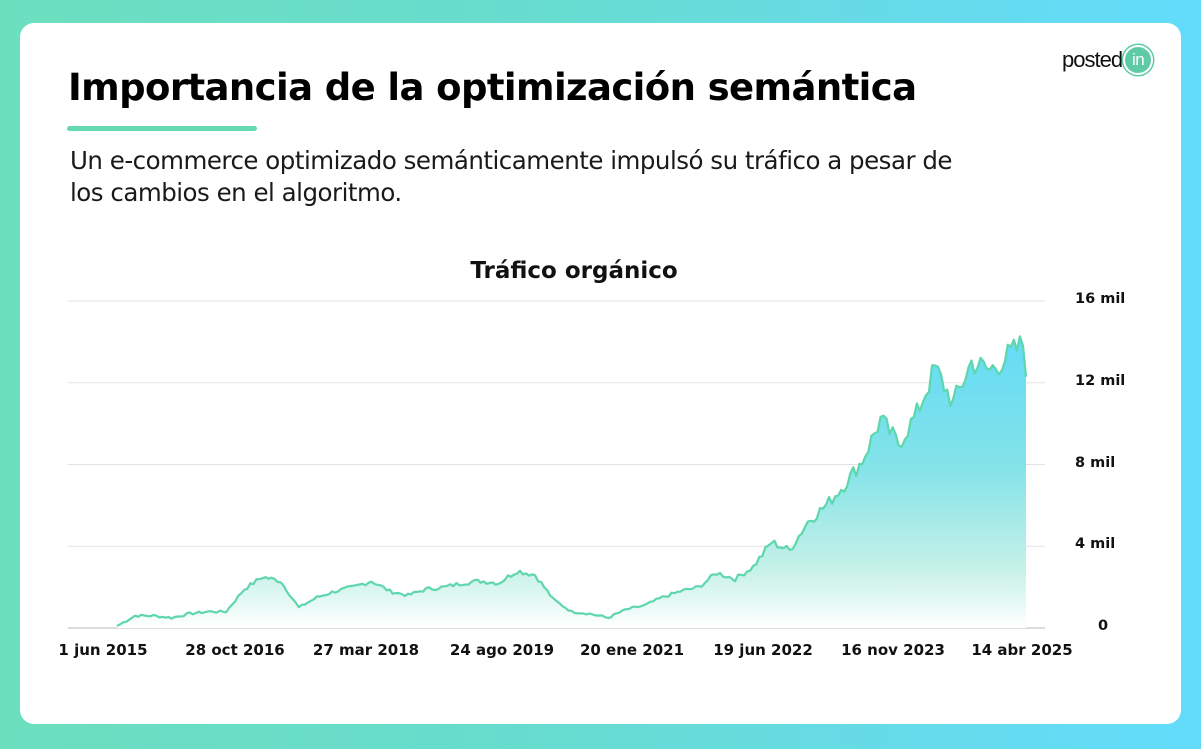 The width and height of the screenshot is (1201, 749). Describe the element at coordinates (1095, 462) in the screenshot. I see `y-axis-tick-label: 8 mil` at that location.